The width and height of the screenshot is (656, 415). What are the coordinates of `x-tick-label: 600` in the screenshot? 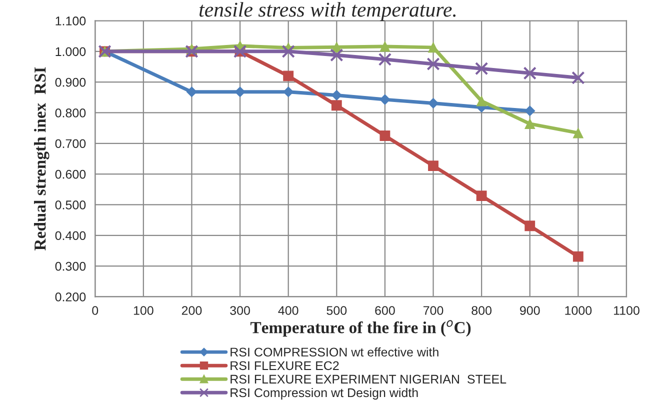 It's located at (385, 310).